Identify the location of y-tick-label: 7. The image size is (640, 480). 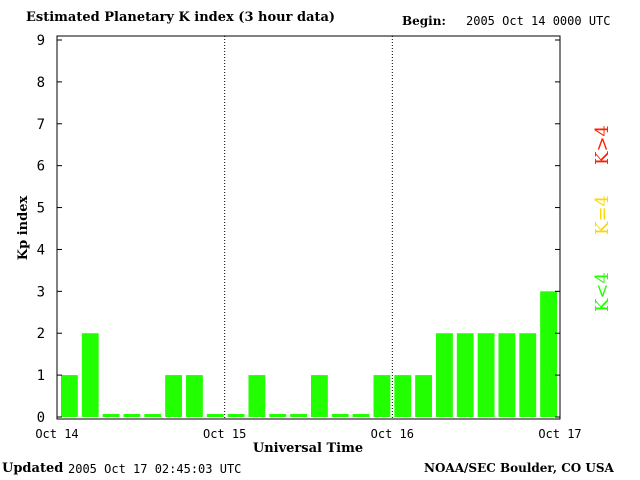
(41, 125).